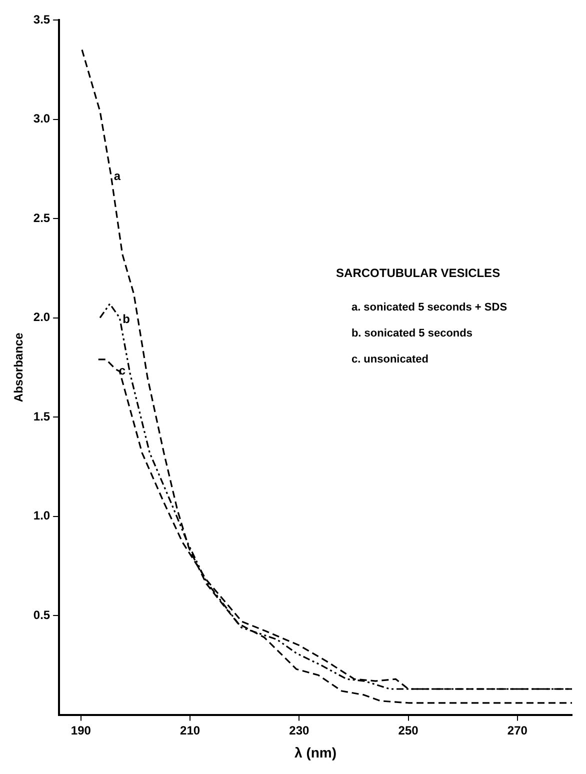  Describe the element at coordinates (411, 334) in the screenshot. I see `annotation: b. sonicated 5 seconds` at that location.